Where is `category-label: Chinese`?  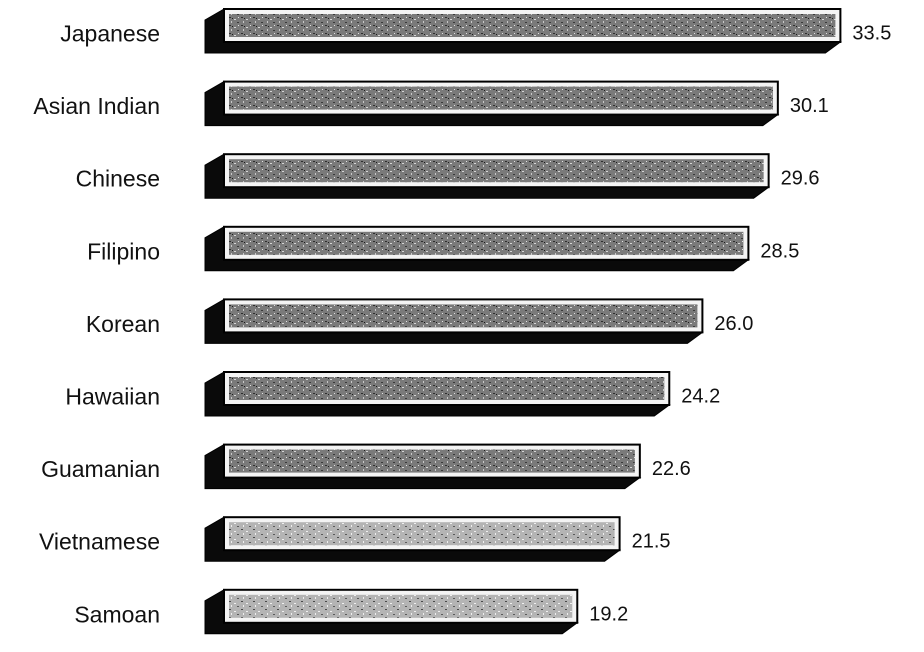
category-label: Chinese is located at coordinates (118, 179).